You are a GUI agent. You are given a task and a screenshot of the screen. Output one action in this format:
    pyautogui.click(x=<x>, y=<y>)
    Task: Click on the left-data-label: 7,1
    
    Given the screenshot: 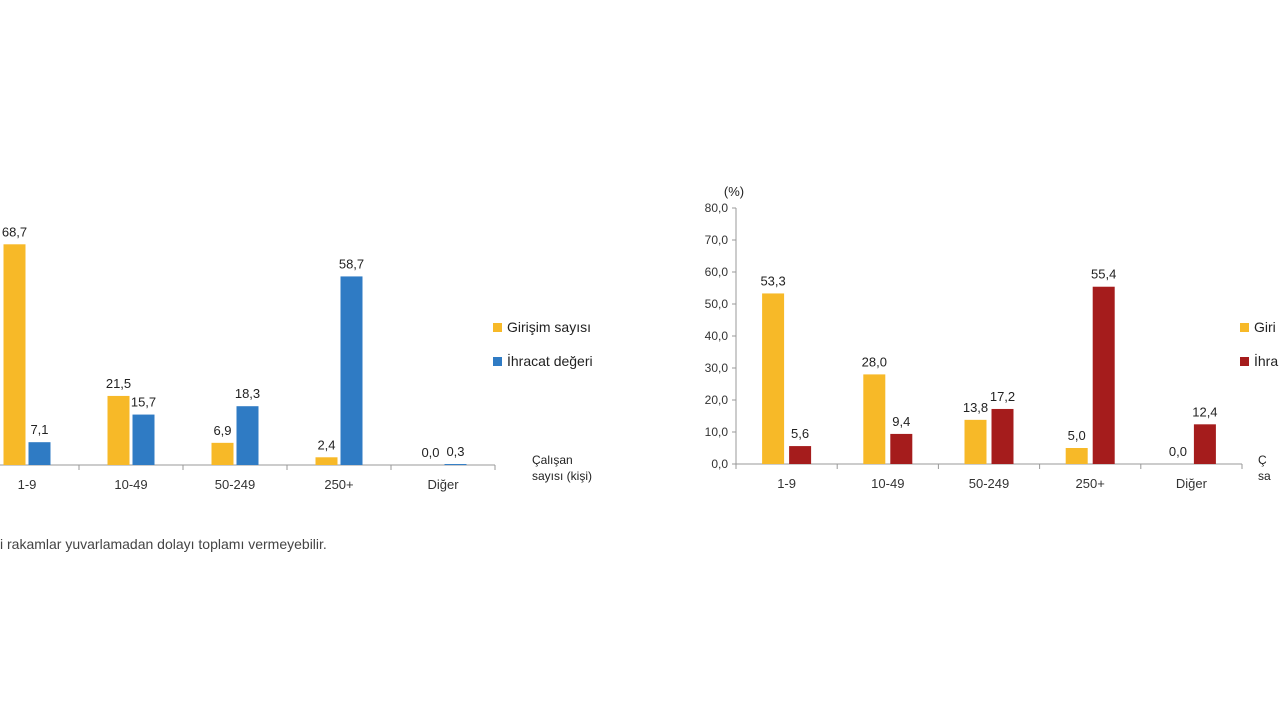 What is the action you would take?
    pyautogui.click(x=39, y=429)
    